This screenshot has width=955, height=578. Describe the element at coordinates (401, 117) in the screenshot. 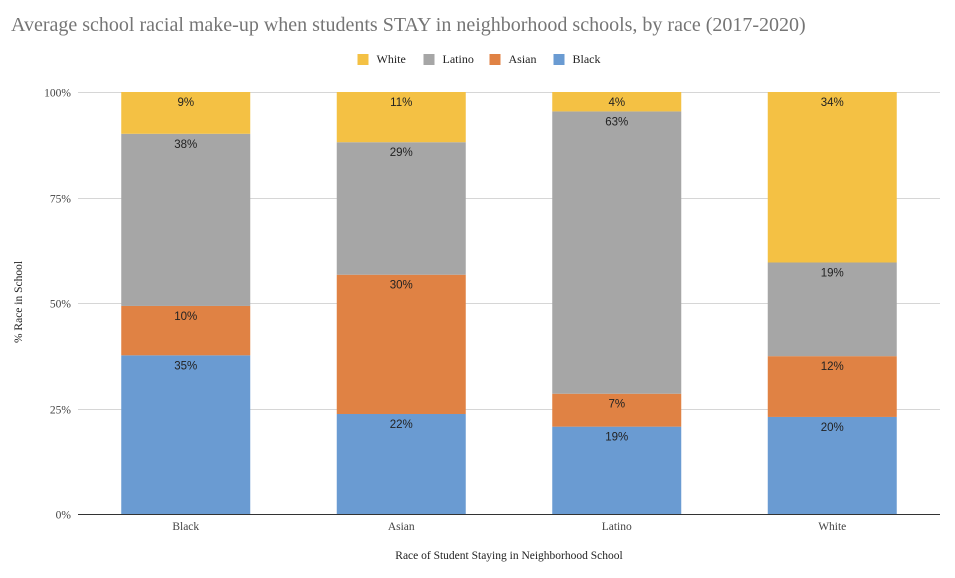

I see `bar-asian-white` at that location.